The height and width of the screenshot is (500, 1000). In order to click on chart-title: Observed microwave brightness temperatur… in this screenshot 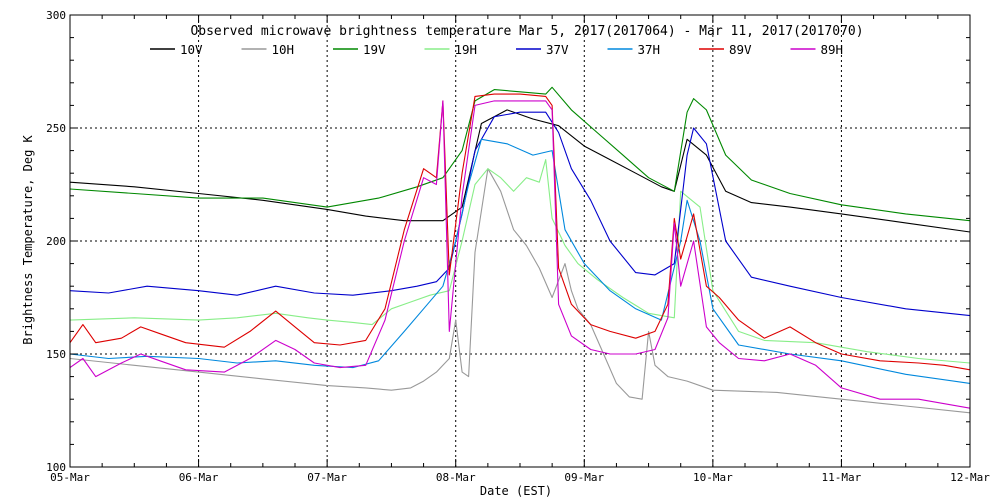, I will do `click(526, 31)`.